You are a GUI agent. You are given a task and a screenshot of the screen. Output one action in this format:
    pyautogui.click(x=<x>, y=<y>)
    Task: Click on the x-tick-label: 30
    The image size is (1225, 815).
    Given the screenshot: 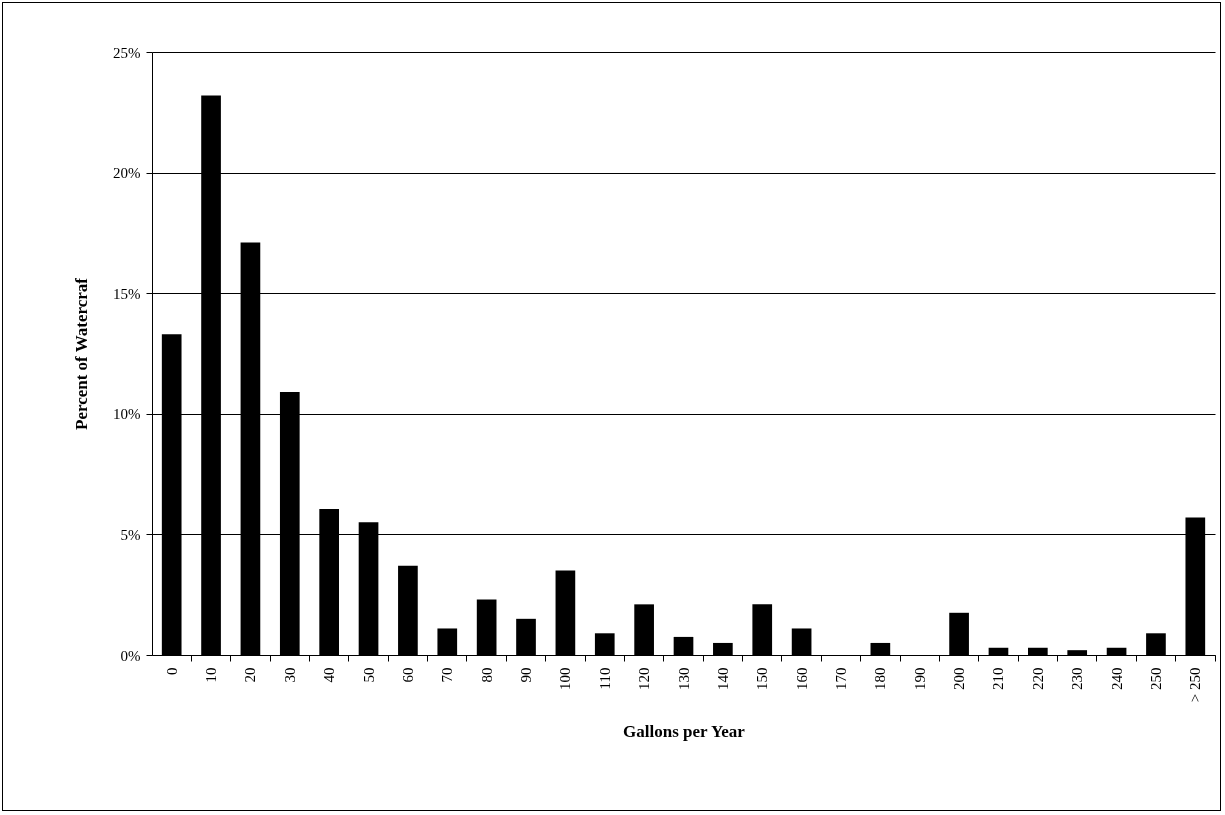 What is the action you would take?
    pyautogui.click(x=289, y=675)
    